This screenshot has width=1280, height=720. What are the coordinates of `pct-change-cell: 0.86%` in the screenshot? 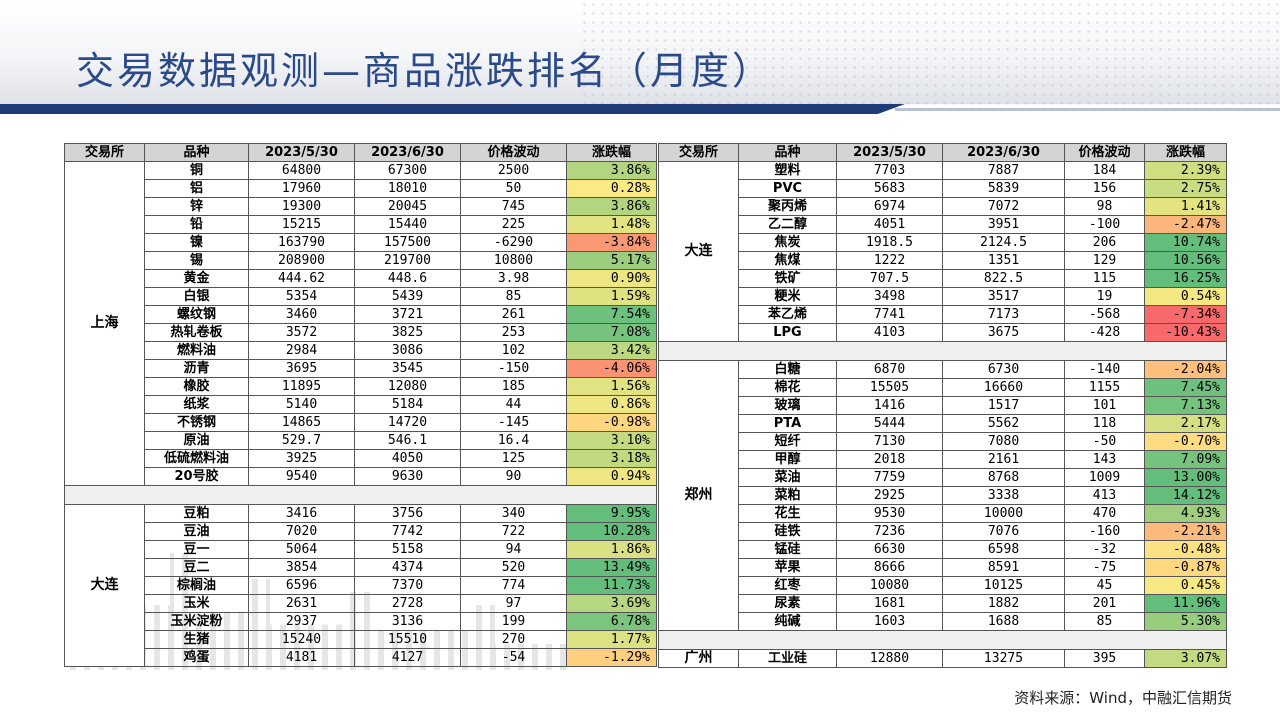 It's located at (611, 404).